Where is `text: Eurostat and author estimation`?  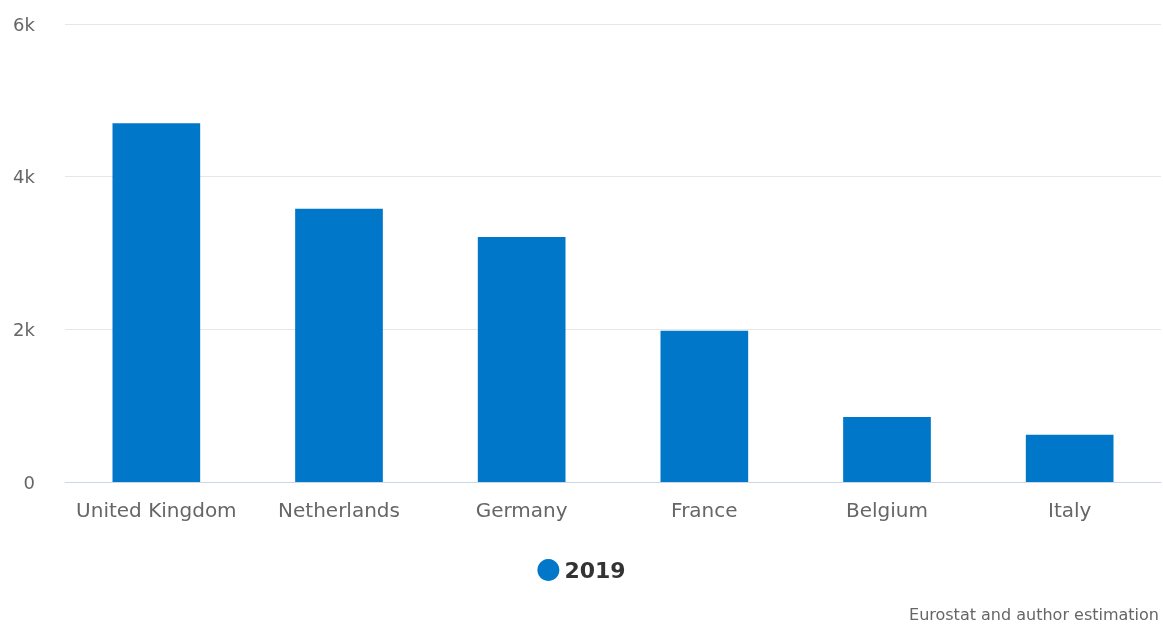 text: Eurostat and author estimation is located at coordinates (1034, 614).